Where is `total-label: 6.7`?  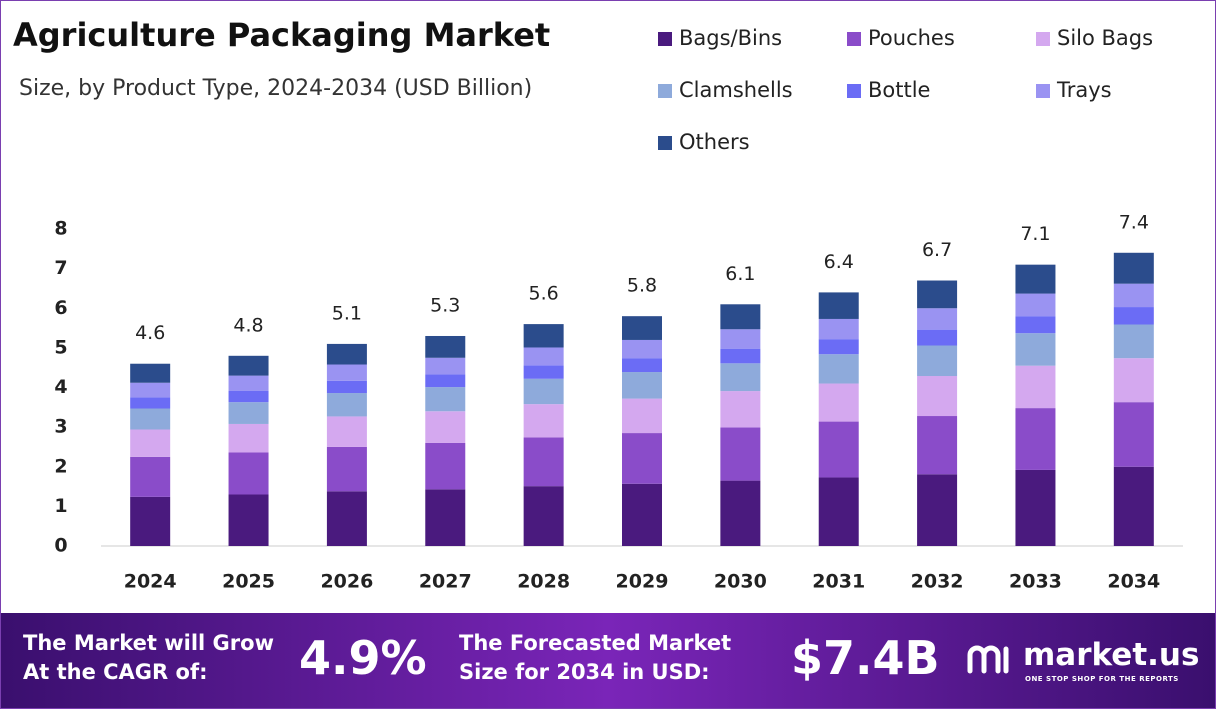
total-label: 6.7 is located at coordinates (937, 250).